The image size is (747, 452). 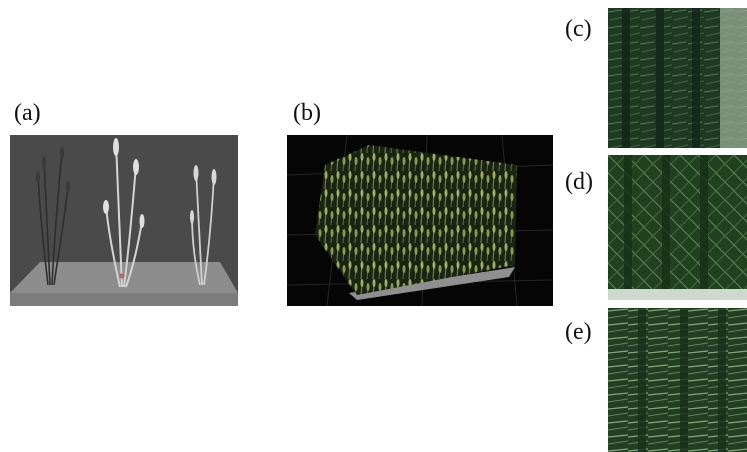 I want to click on panel-d-label: (d), so click(x=579, y=182).